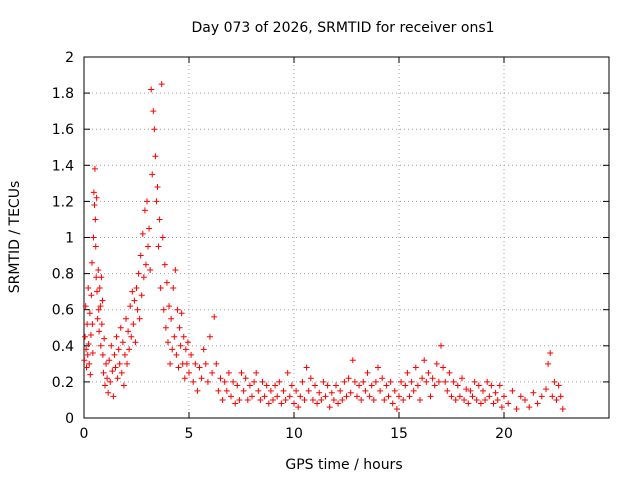 Image resolution: width=640 pixels, height=480 pixels. I want to click on y-tick-label: 0.4, so click(63, 347).